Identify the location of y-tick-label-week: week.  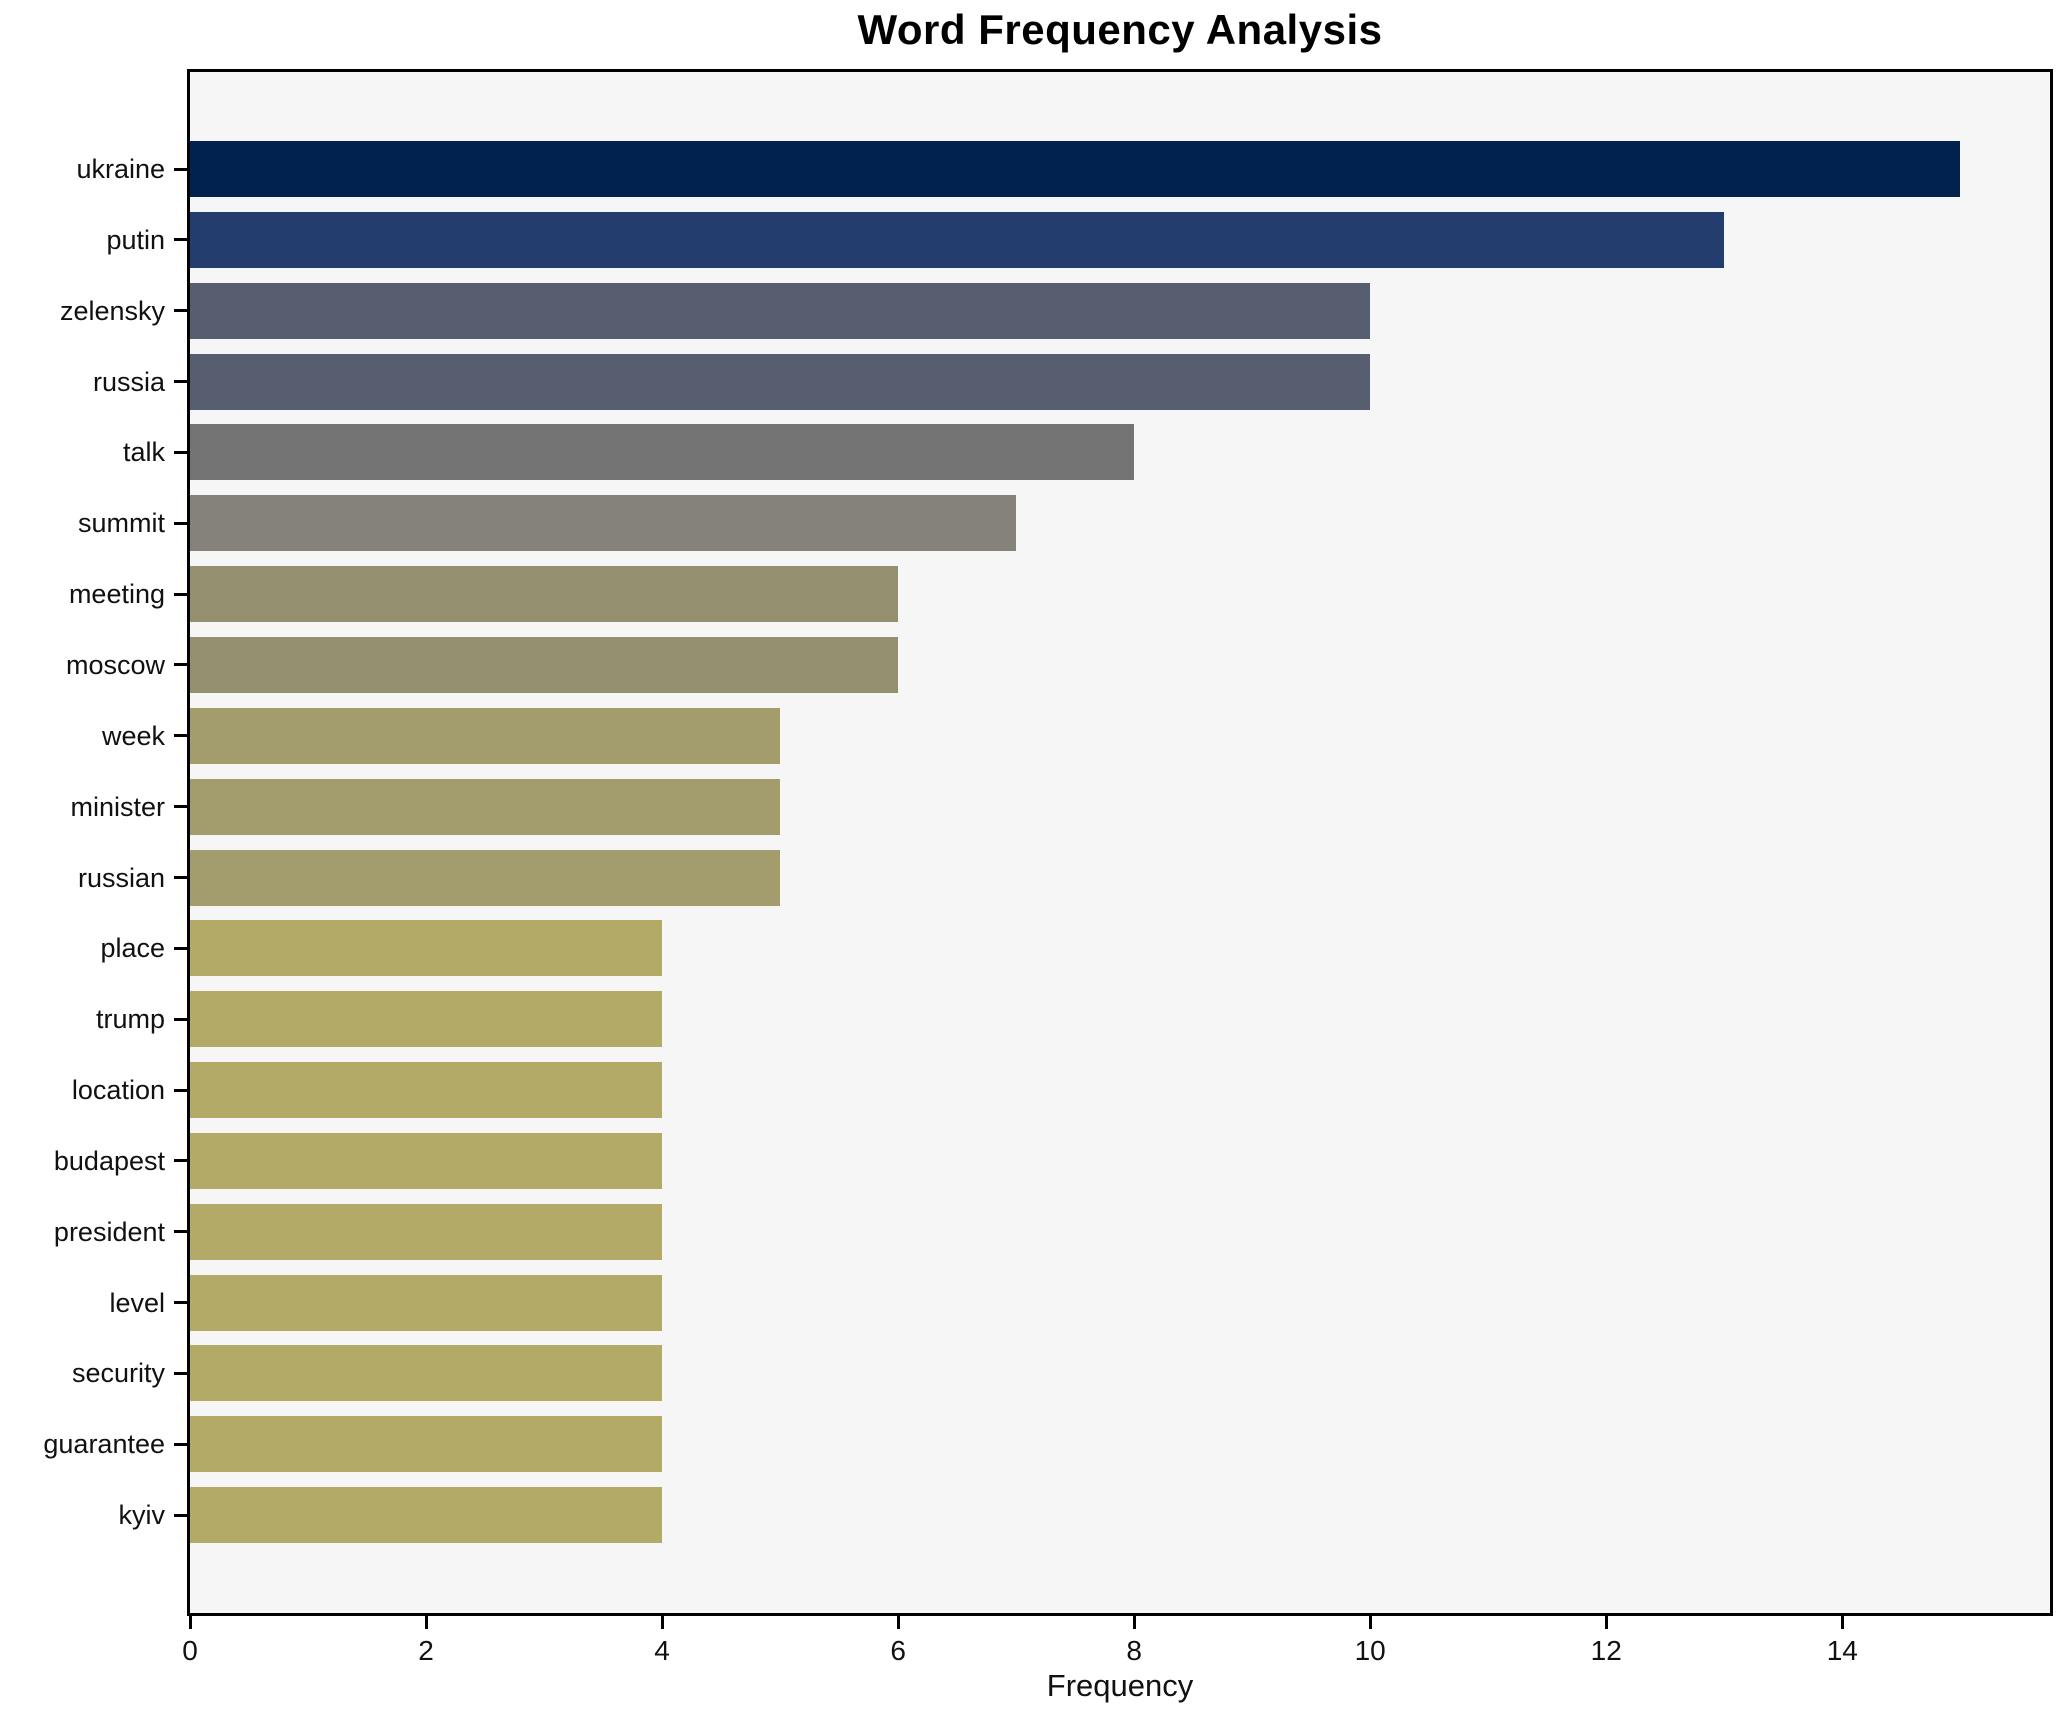
(133, 735).